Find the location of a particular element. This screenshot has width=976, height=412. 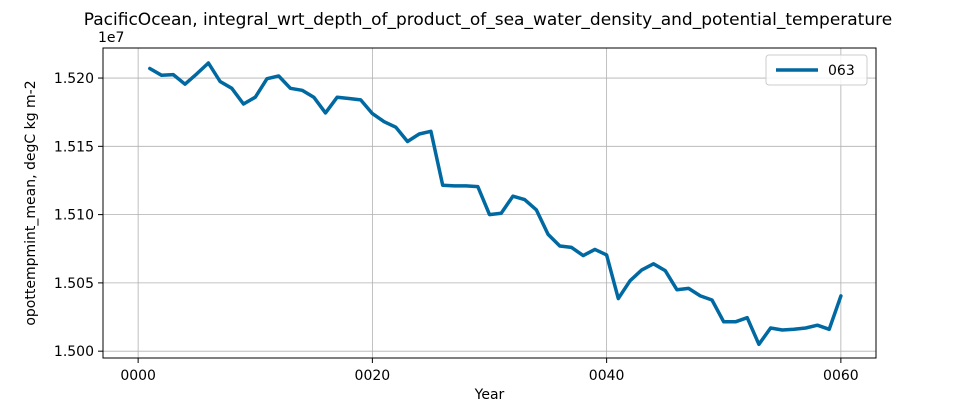

y-tick-label: 1.500 is located at coordinates (74, 352).